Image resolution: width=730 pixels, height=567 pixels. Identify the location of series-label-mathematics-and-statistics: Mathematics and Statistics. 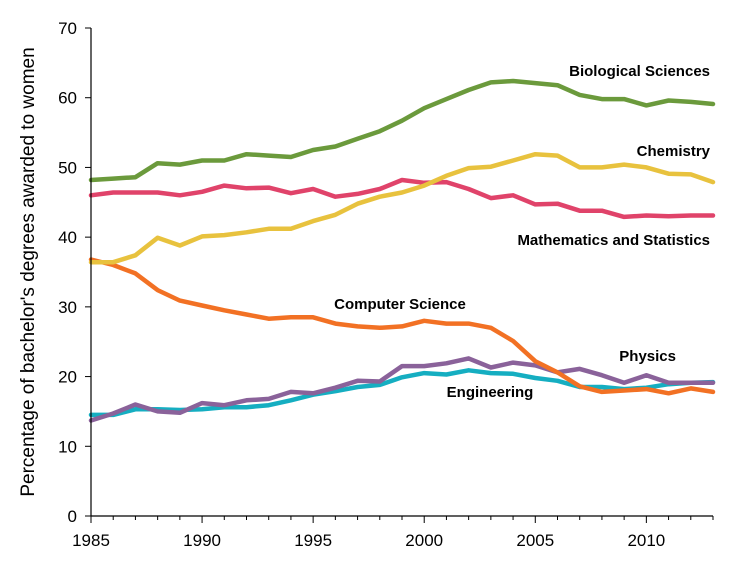
(613, 240).